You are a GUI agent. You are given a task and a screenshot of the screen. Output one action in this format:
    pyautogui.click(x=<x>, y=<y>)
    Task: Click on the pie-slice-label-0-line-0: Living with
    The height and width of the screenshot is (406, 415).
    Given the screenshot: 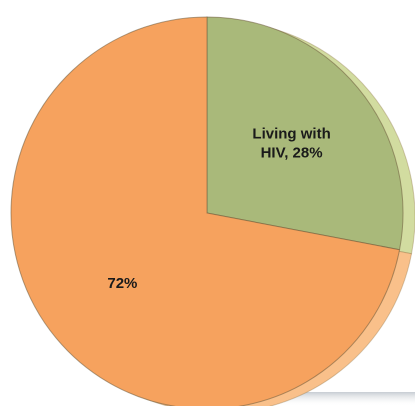 What is the action you would take?
    pyautogui.click(x=291, y=134)
    